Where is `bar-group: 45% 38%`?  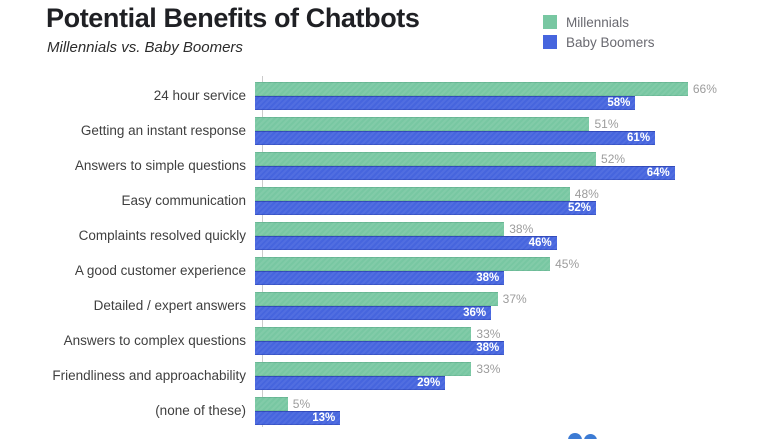
bar-group: 45% 38% is located at coordinates (507, 271).